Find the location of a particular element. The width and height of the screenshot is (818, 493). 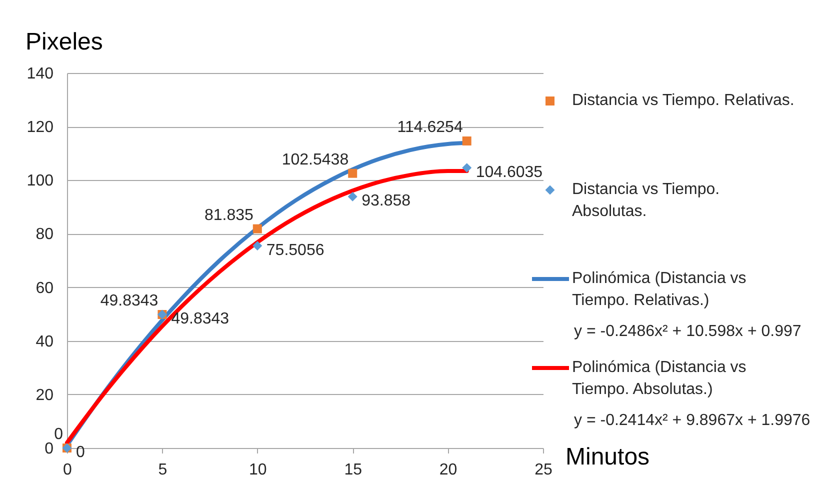

data-label: 75.5056 is located at coordinates (295, 250).